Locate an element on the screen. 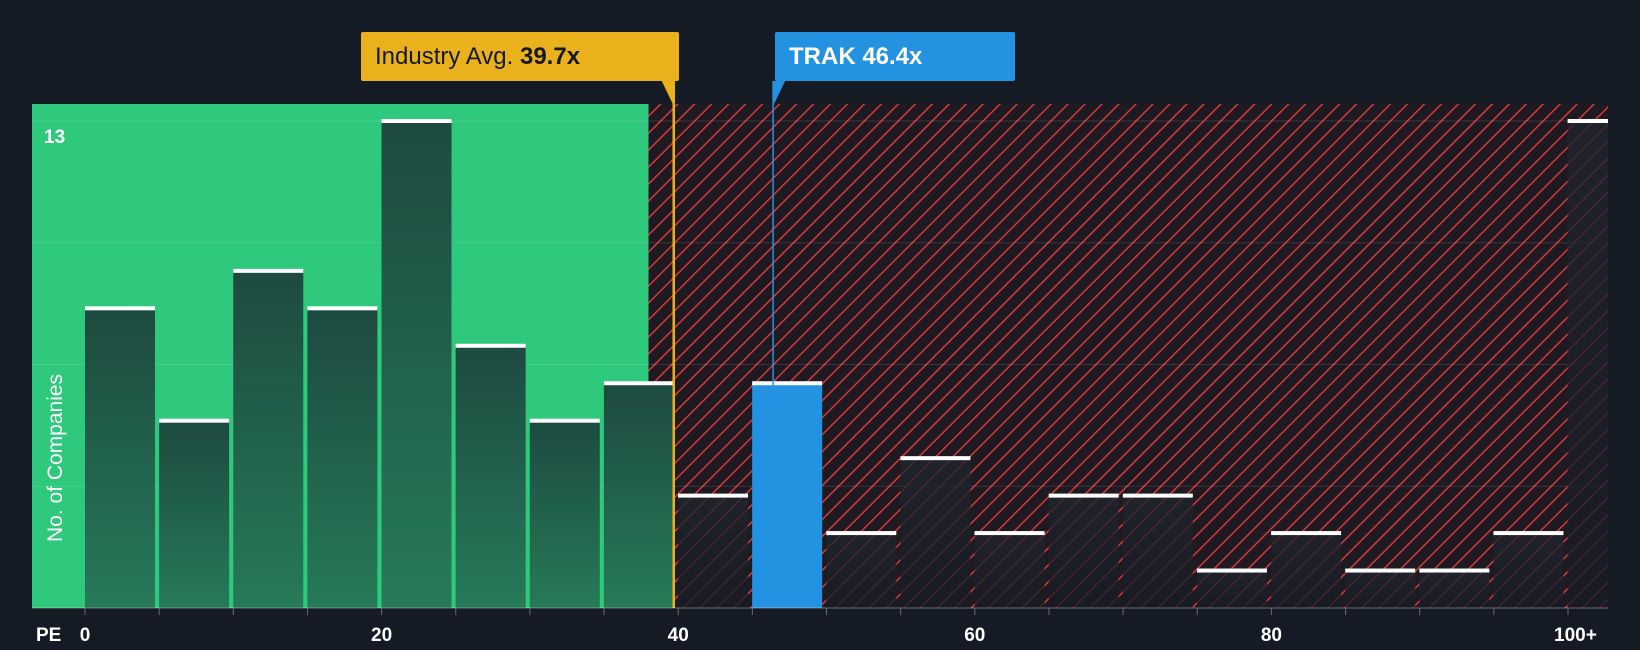 This screenshot has height=650, width=1640. company-pe-value: 46.4x is located at coordinates (892, 56).